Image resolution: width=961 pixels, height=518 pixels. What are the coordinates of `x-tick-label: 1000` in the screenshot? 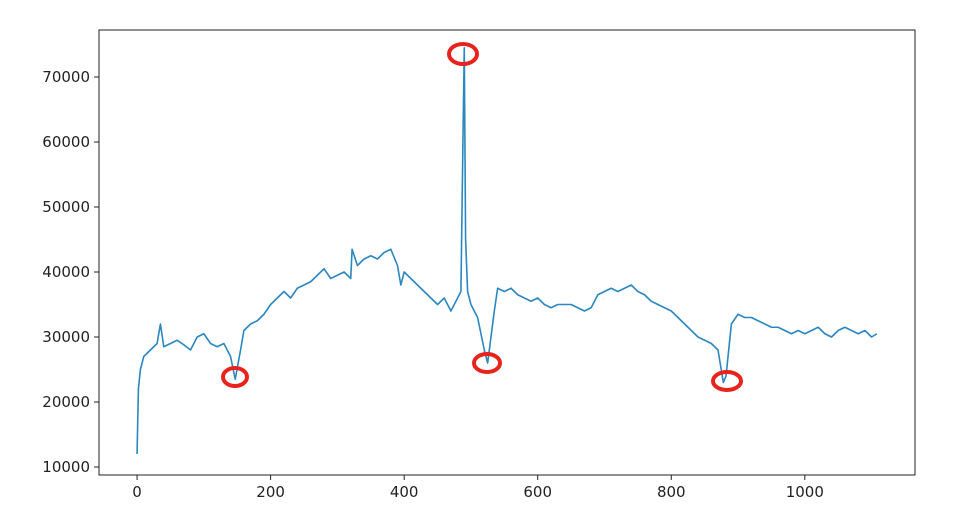 It's located at (805, 492).